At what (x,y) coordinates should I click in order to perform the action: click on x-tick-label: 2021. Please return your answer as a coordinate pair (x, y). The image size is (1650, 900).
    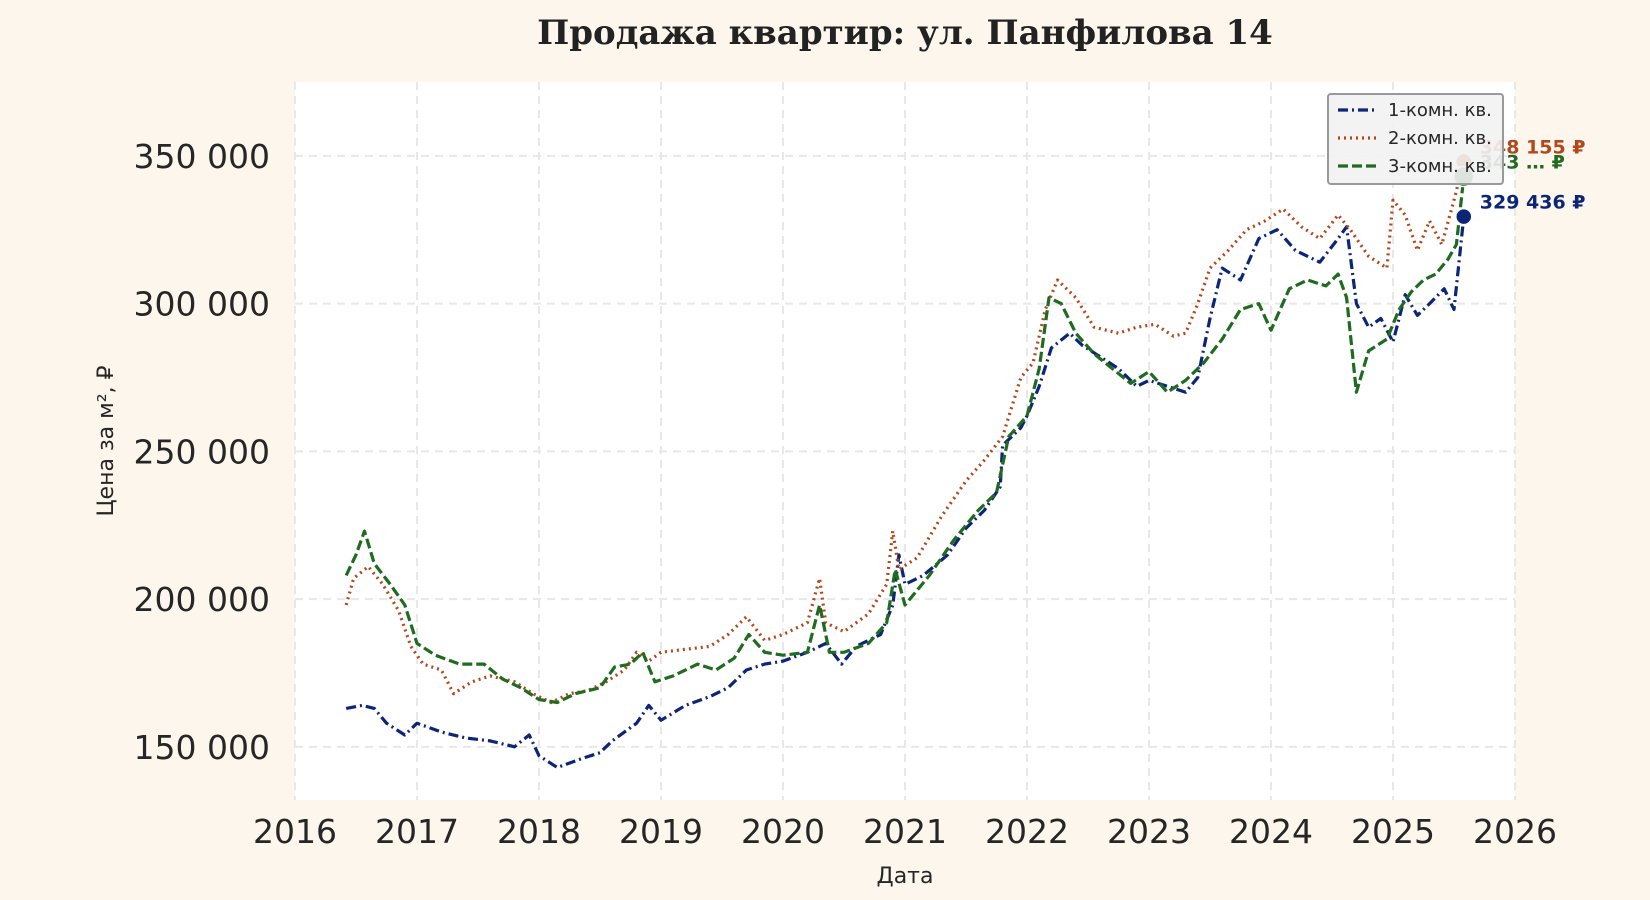
    Looking at the image, I should click on (905, 831).